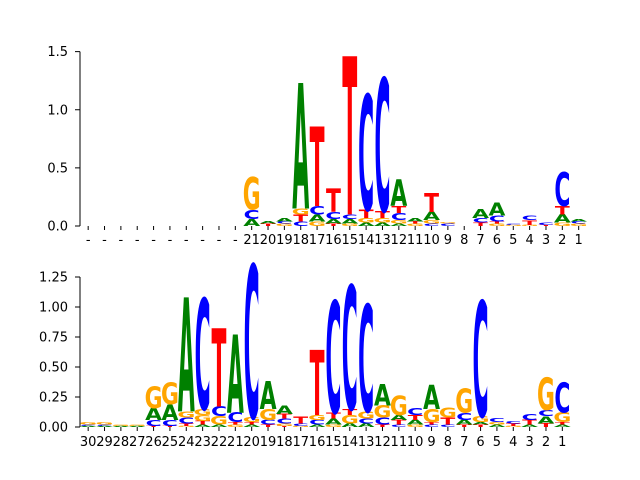  I want to click on x-tick-label: 13, so click(382, 240).